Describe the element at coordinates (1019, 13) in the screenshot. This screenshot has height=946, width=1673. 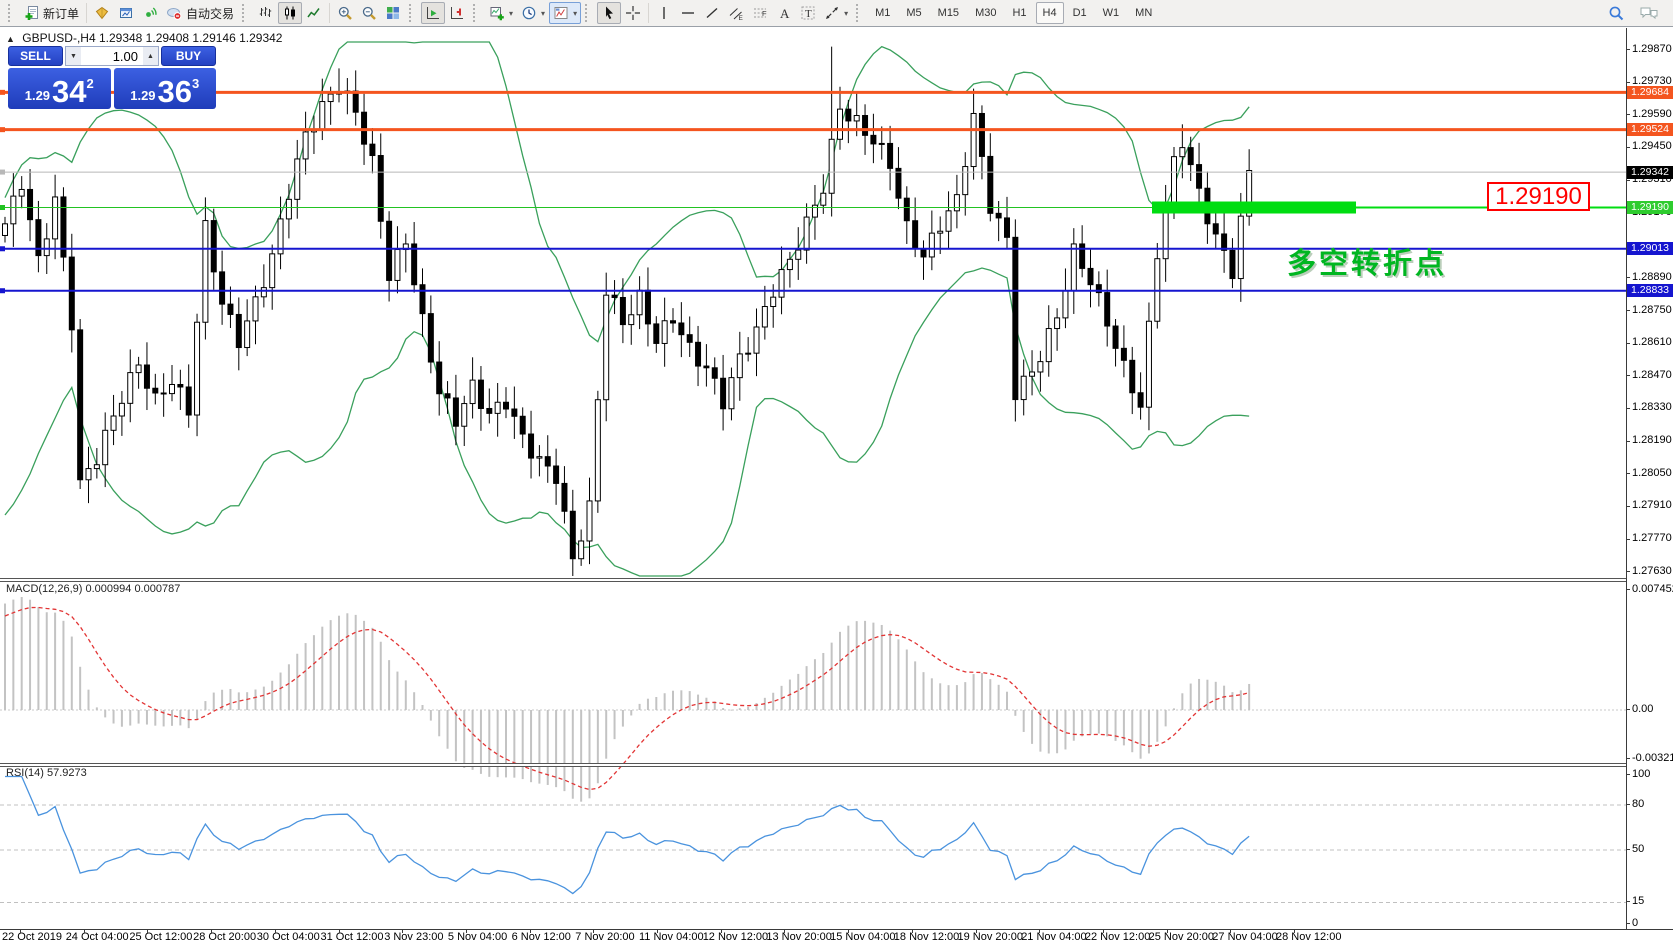
I see `timeframe-h1: H1` at that location.